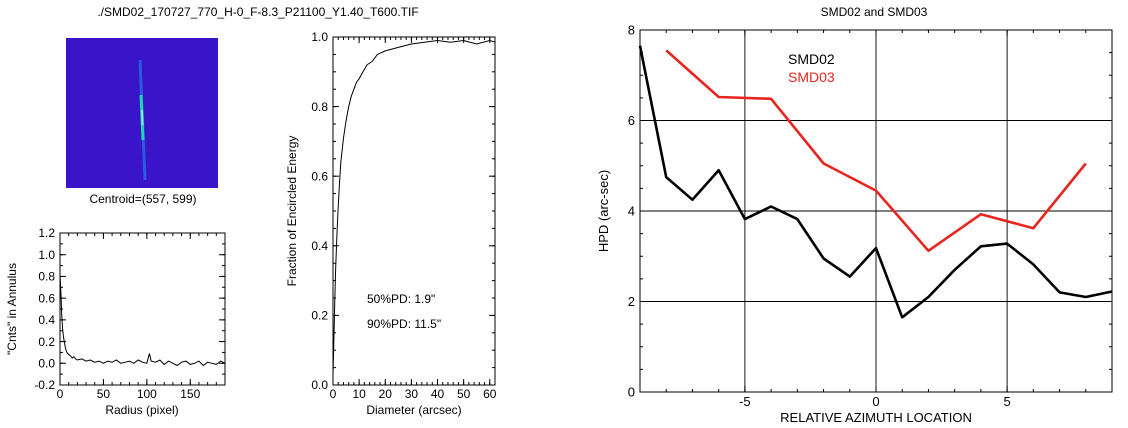 This screenshot has width=1128, height=428. Describe the element at coordinates (876, 417) in the screenshot. I see `hpd-xlabel: RELATIVE AZIMUTH LOCATION` at that location.